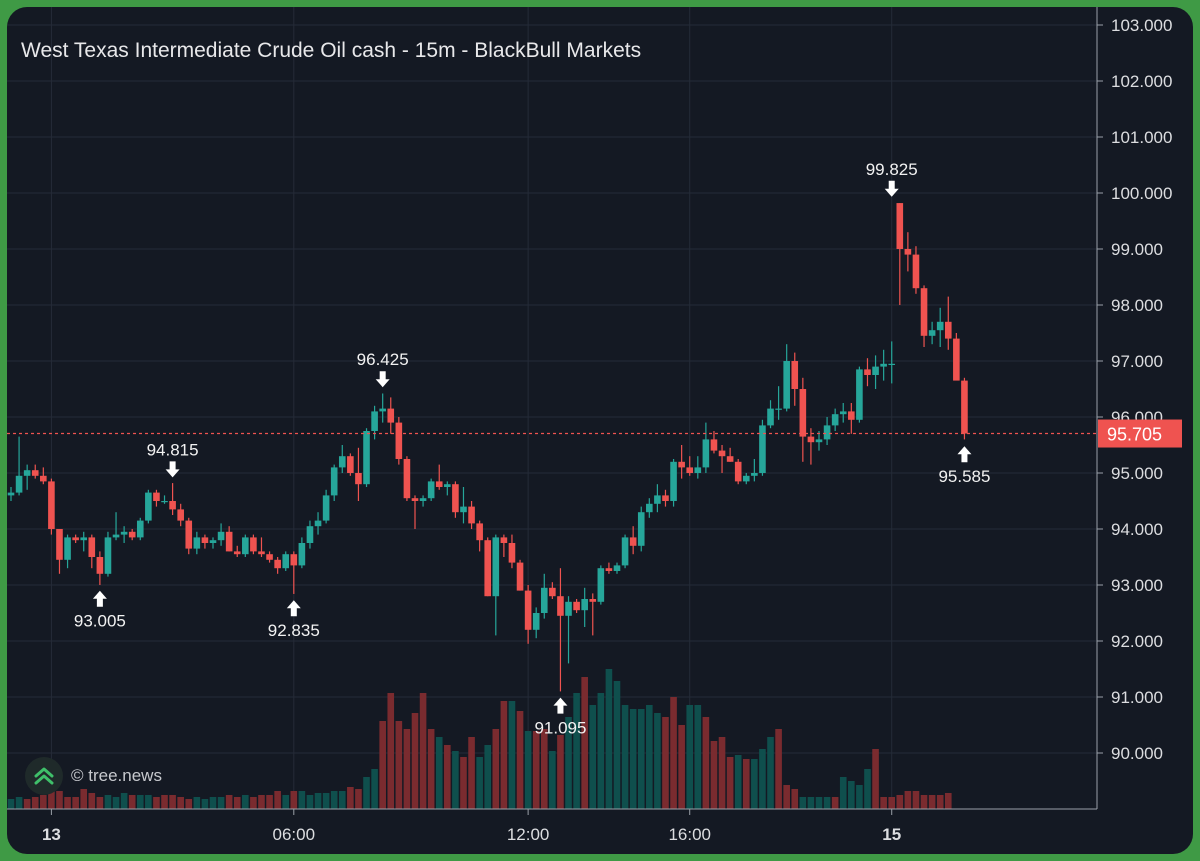 The width and height of the screenshot is (1200, 861). Describe the element at coordinates (1137, 585) in the screenshot. I see `y-tick-label: 93.000` at that location.